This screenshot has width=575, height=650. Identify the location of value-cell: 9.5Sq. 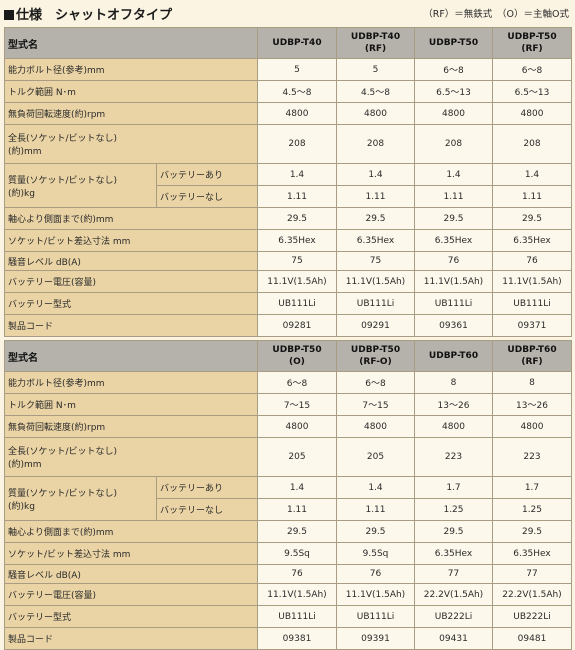
(375, 553).